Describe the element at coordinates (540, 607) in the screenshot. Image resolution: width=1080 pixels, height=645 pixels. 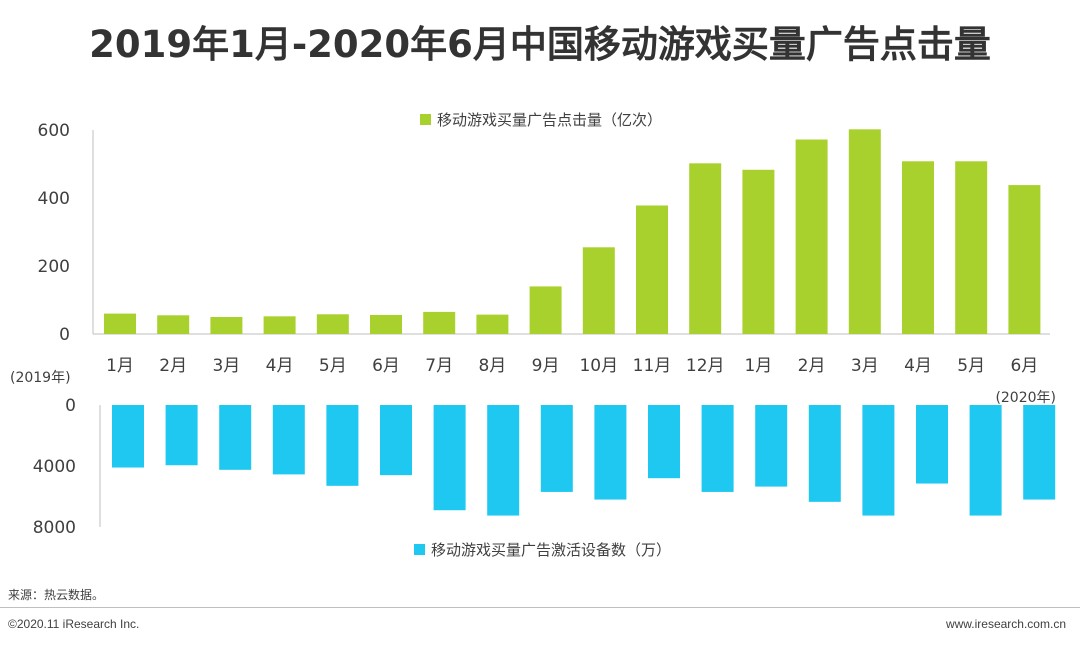
I see `footer-divider` at that location.